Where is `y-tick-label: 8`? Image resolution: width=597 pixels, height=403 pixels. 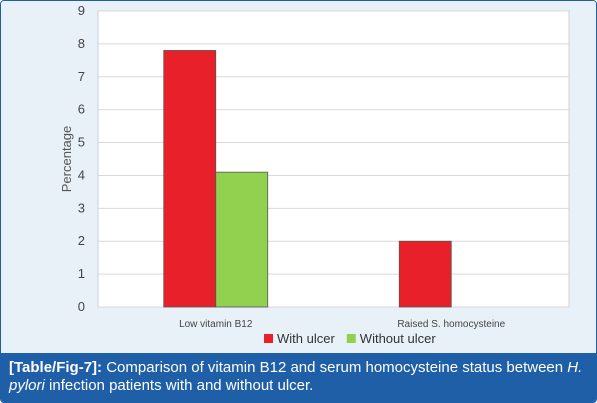
y-tick-label: 8 is located at coordinates (81, 43).